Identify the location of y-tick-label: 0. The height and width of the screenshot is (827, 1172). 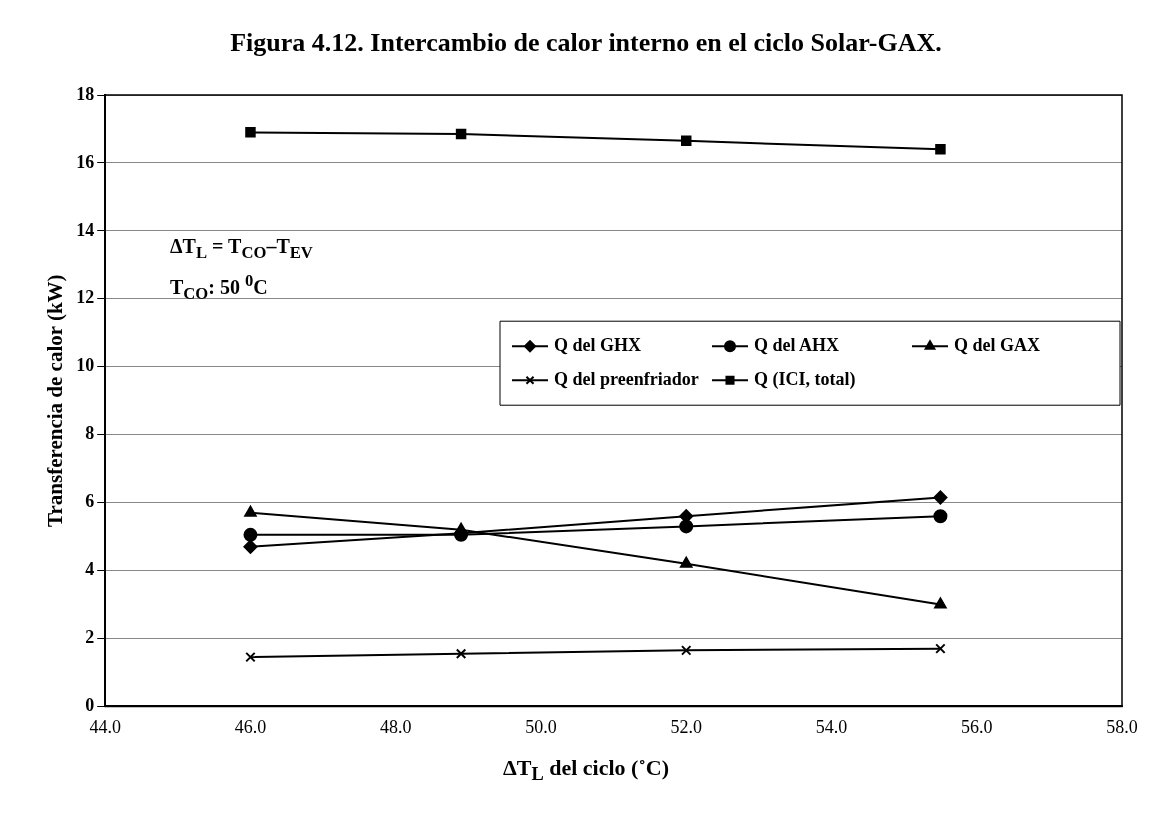
(90, 705).